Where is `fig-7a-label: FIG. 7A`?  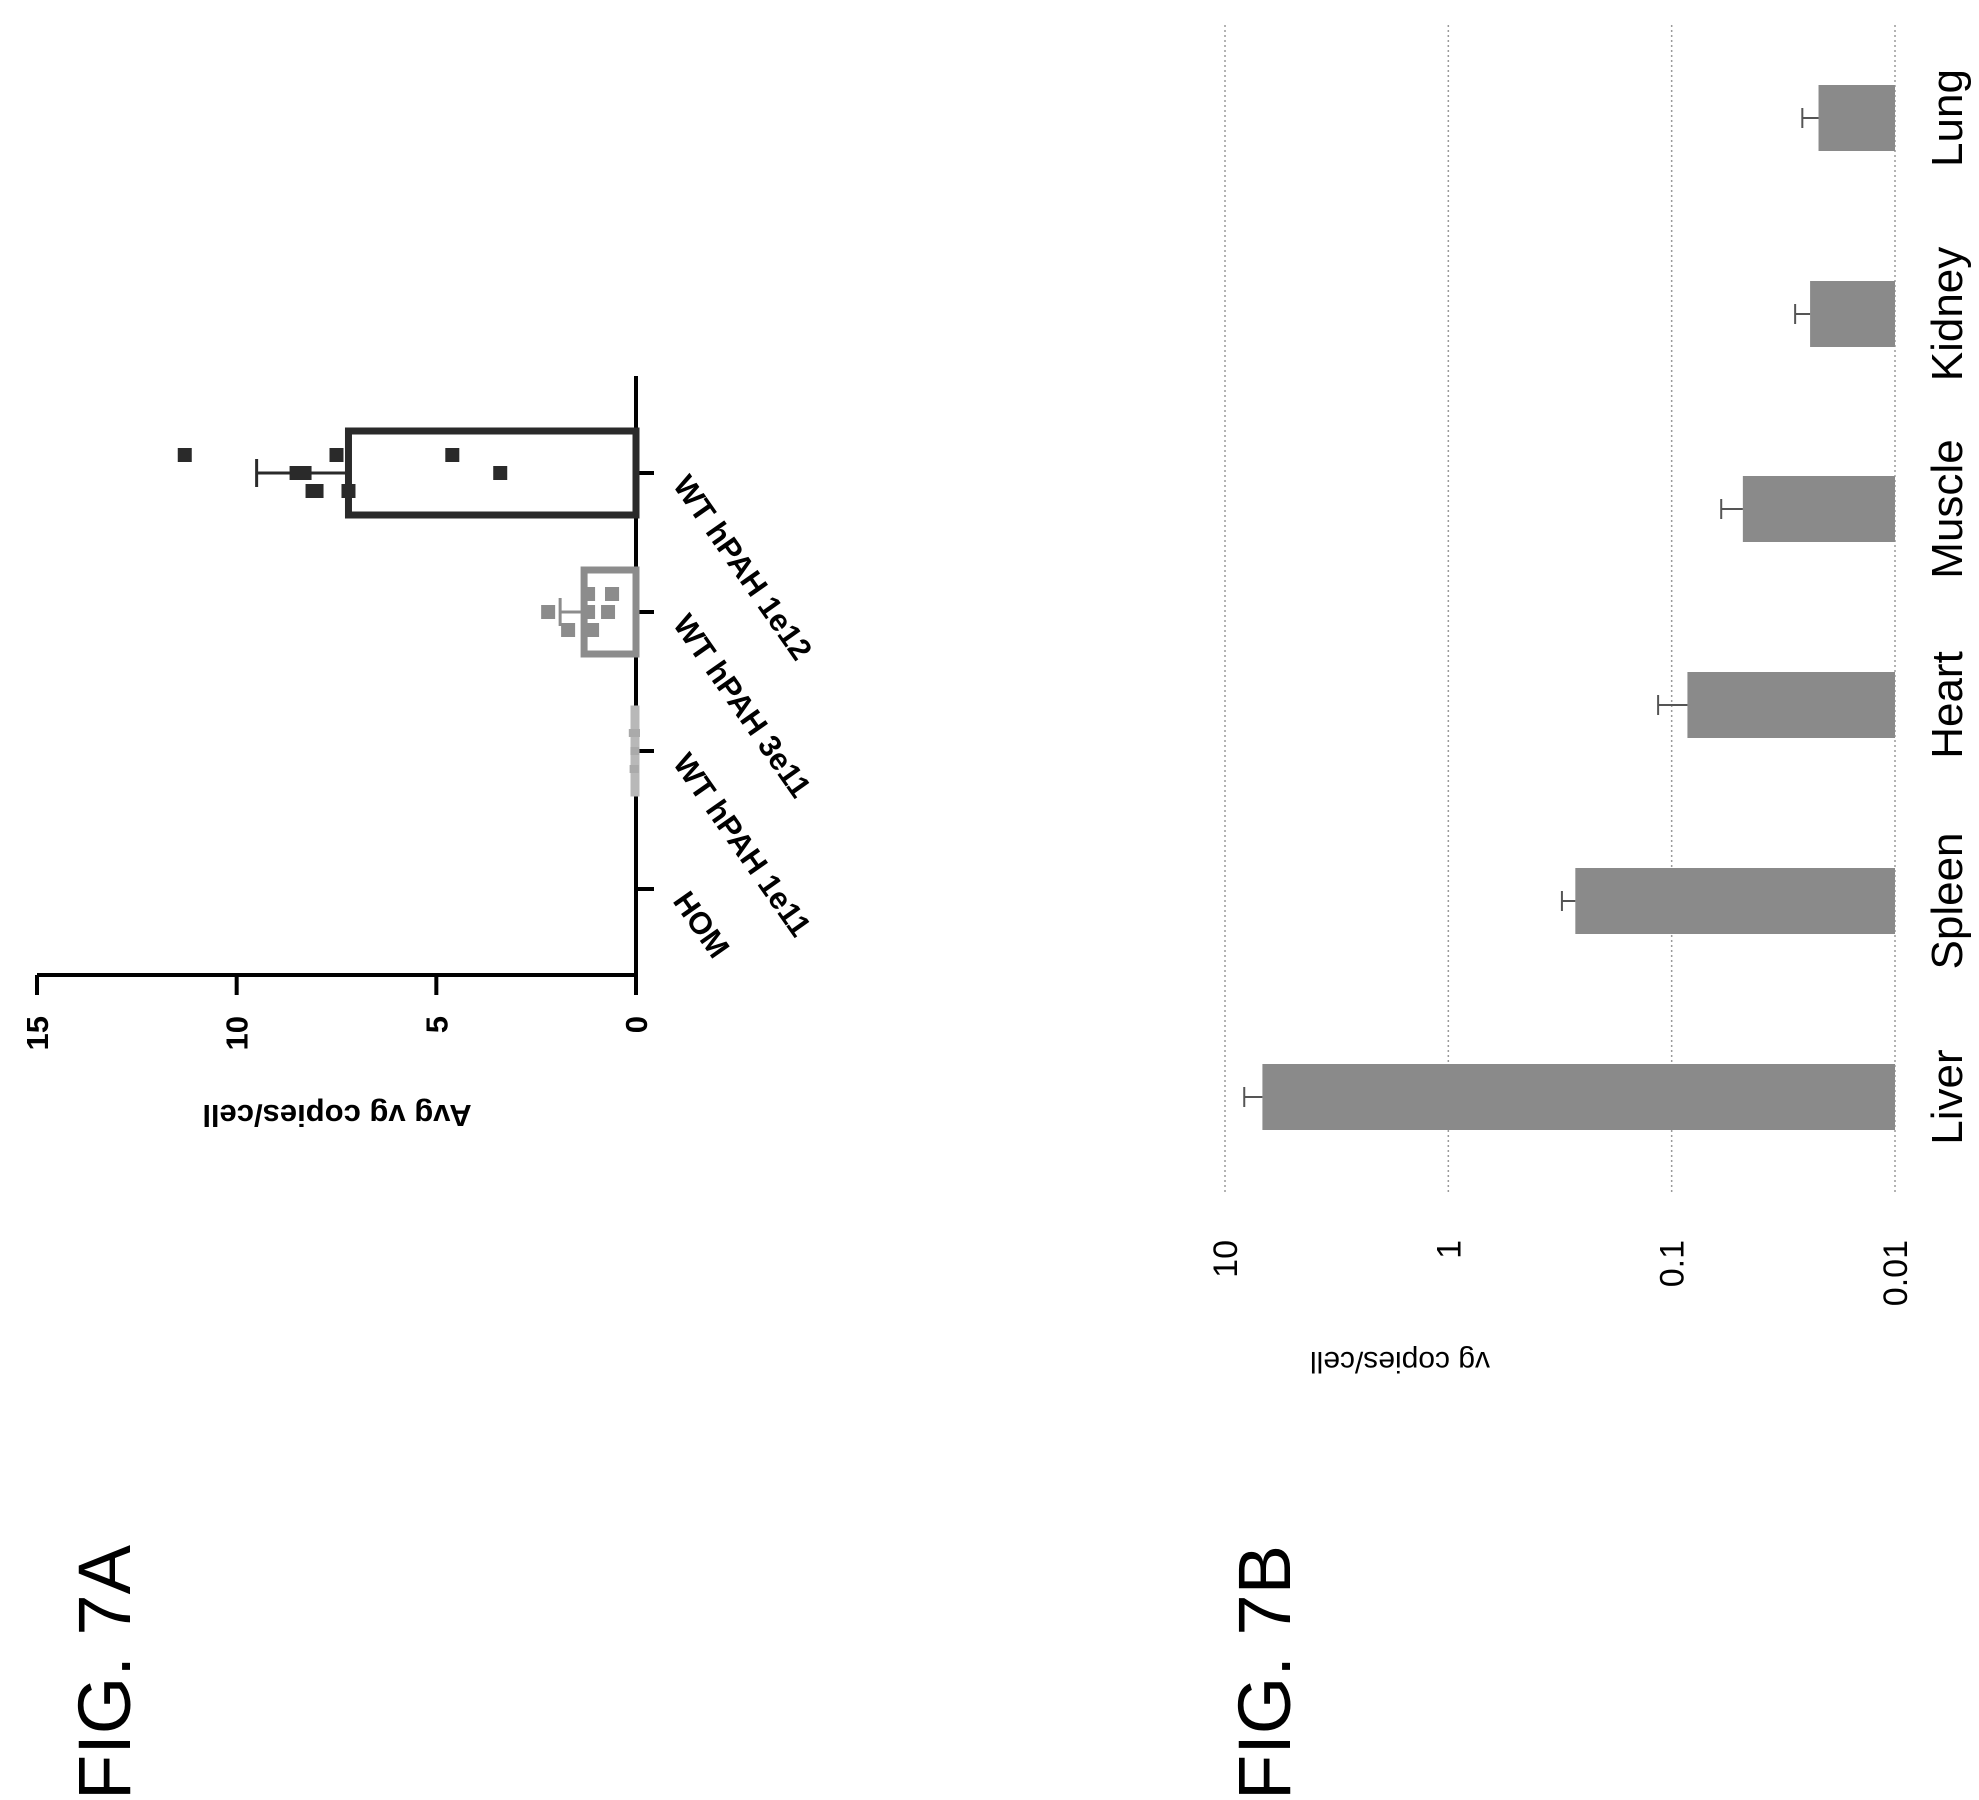 fig-7a-label: FIG. 7A is located at coordinates (104, 1672).